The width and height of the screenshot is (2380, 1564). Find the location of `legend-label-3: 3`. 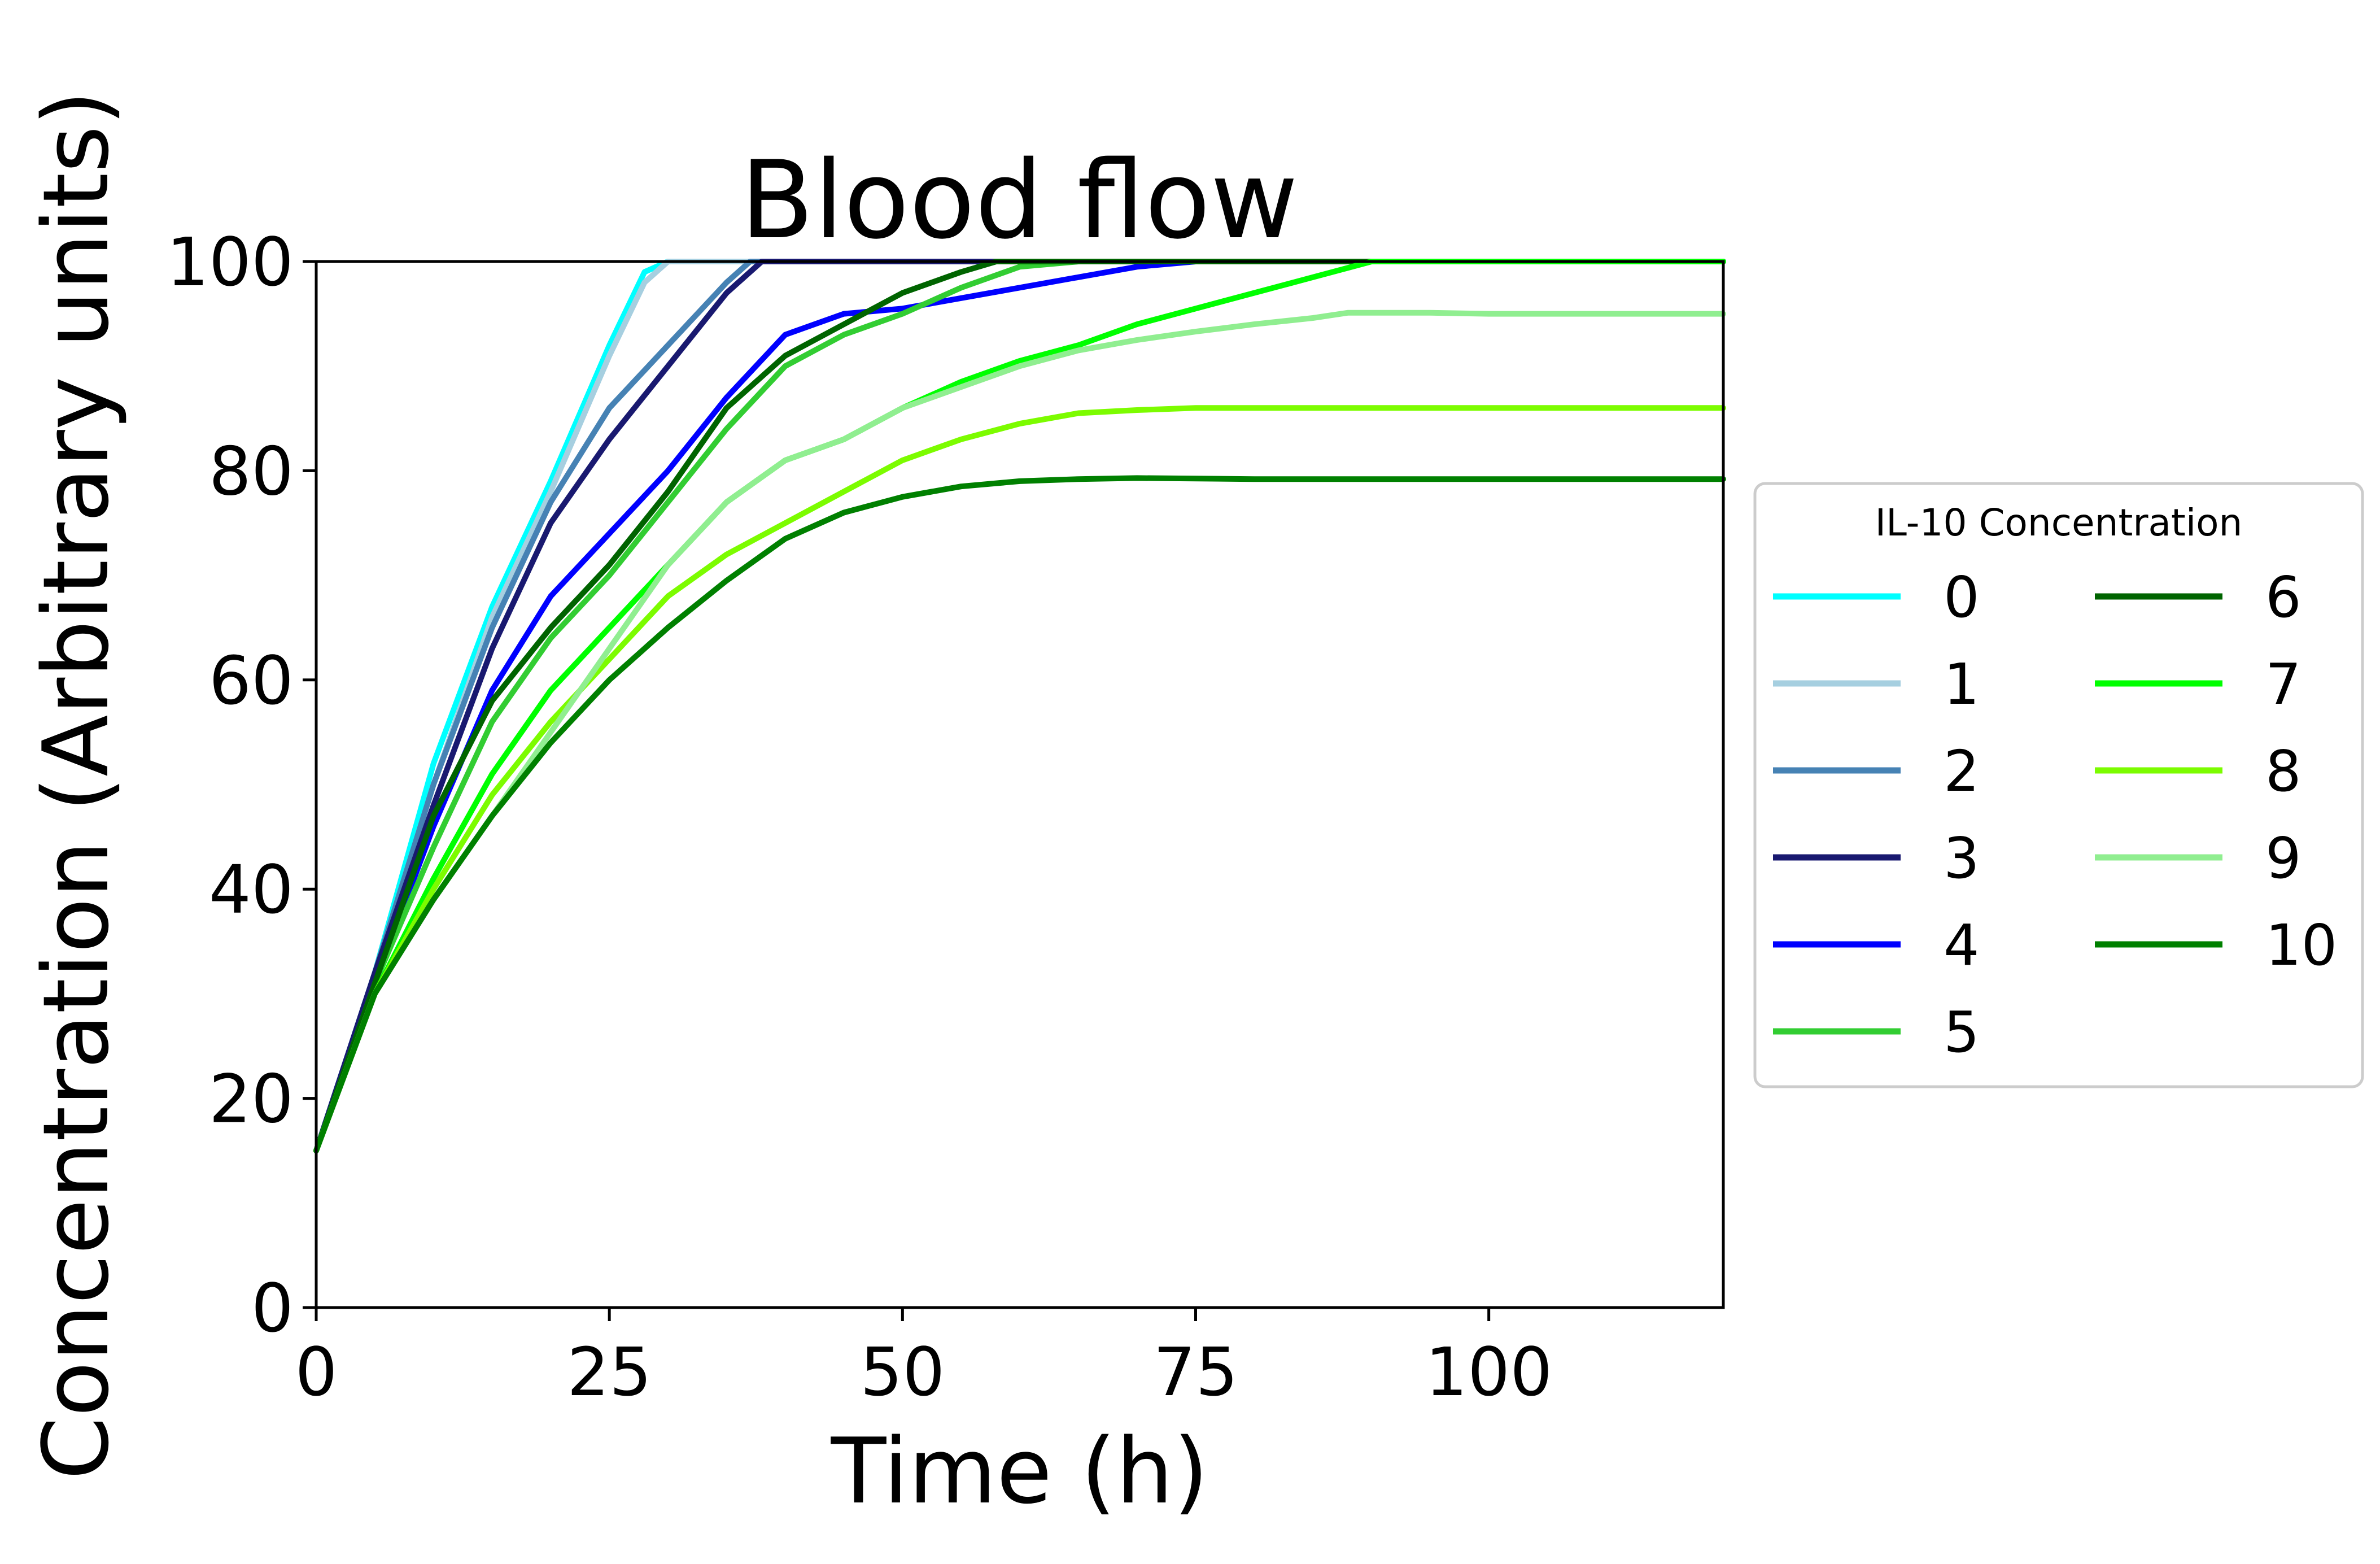

legend-label-3: 3 is located at coordinates (1962, 858).